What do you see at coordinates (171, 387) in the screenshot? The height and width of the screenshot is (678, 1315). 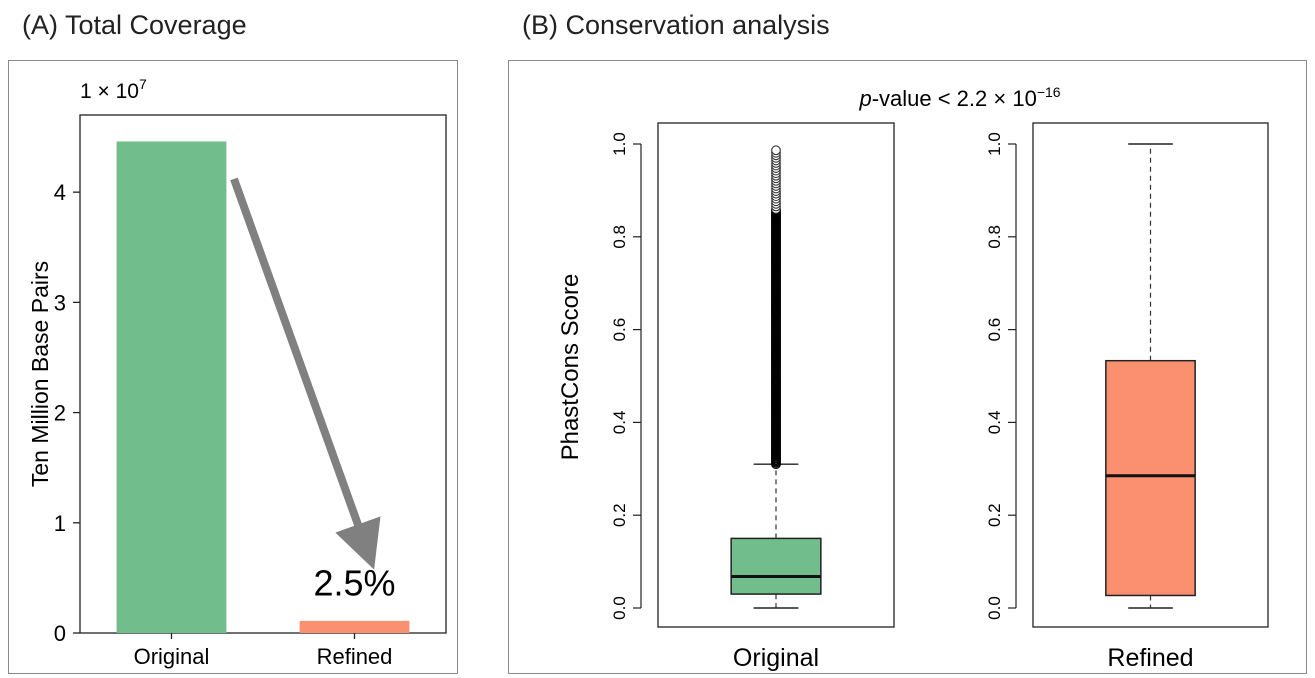 I see `bar-original` at bounding box center [171, 387].